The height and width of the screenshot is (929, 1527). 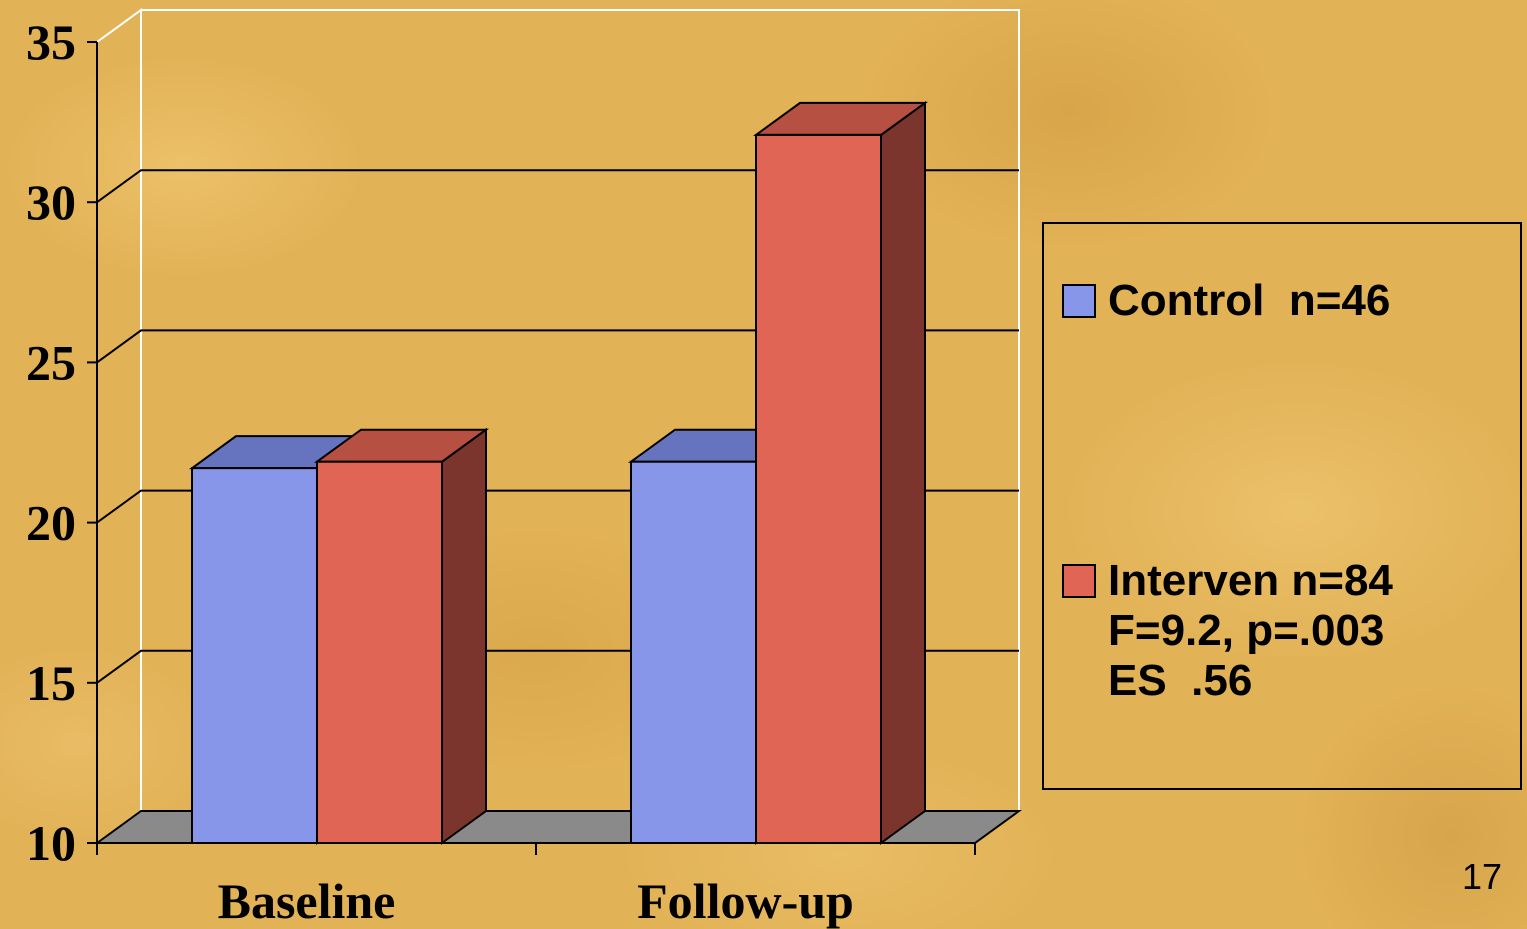 What do you see at coordinates (51, 362) in the screenshot?
I see `y-tick-label: 25` at bounding box center [51, 362].